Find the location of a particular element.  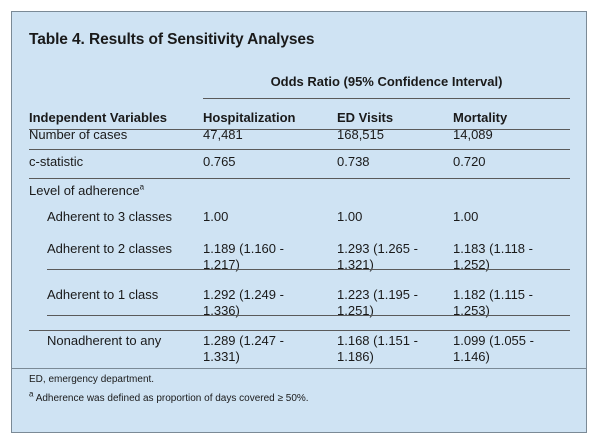

row-label-level-of-adherence: Level of adherencea is located at coordinates (86, 191).